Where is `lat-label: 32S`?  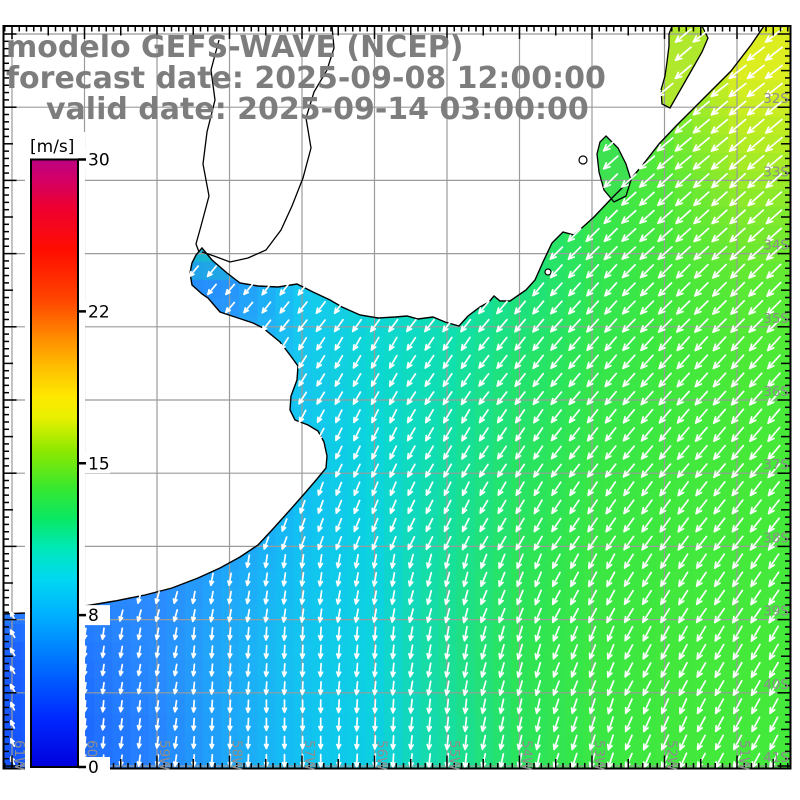 lat-label: 32S is located at coordinates (776, 99).